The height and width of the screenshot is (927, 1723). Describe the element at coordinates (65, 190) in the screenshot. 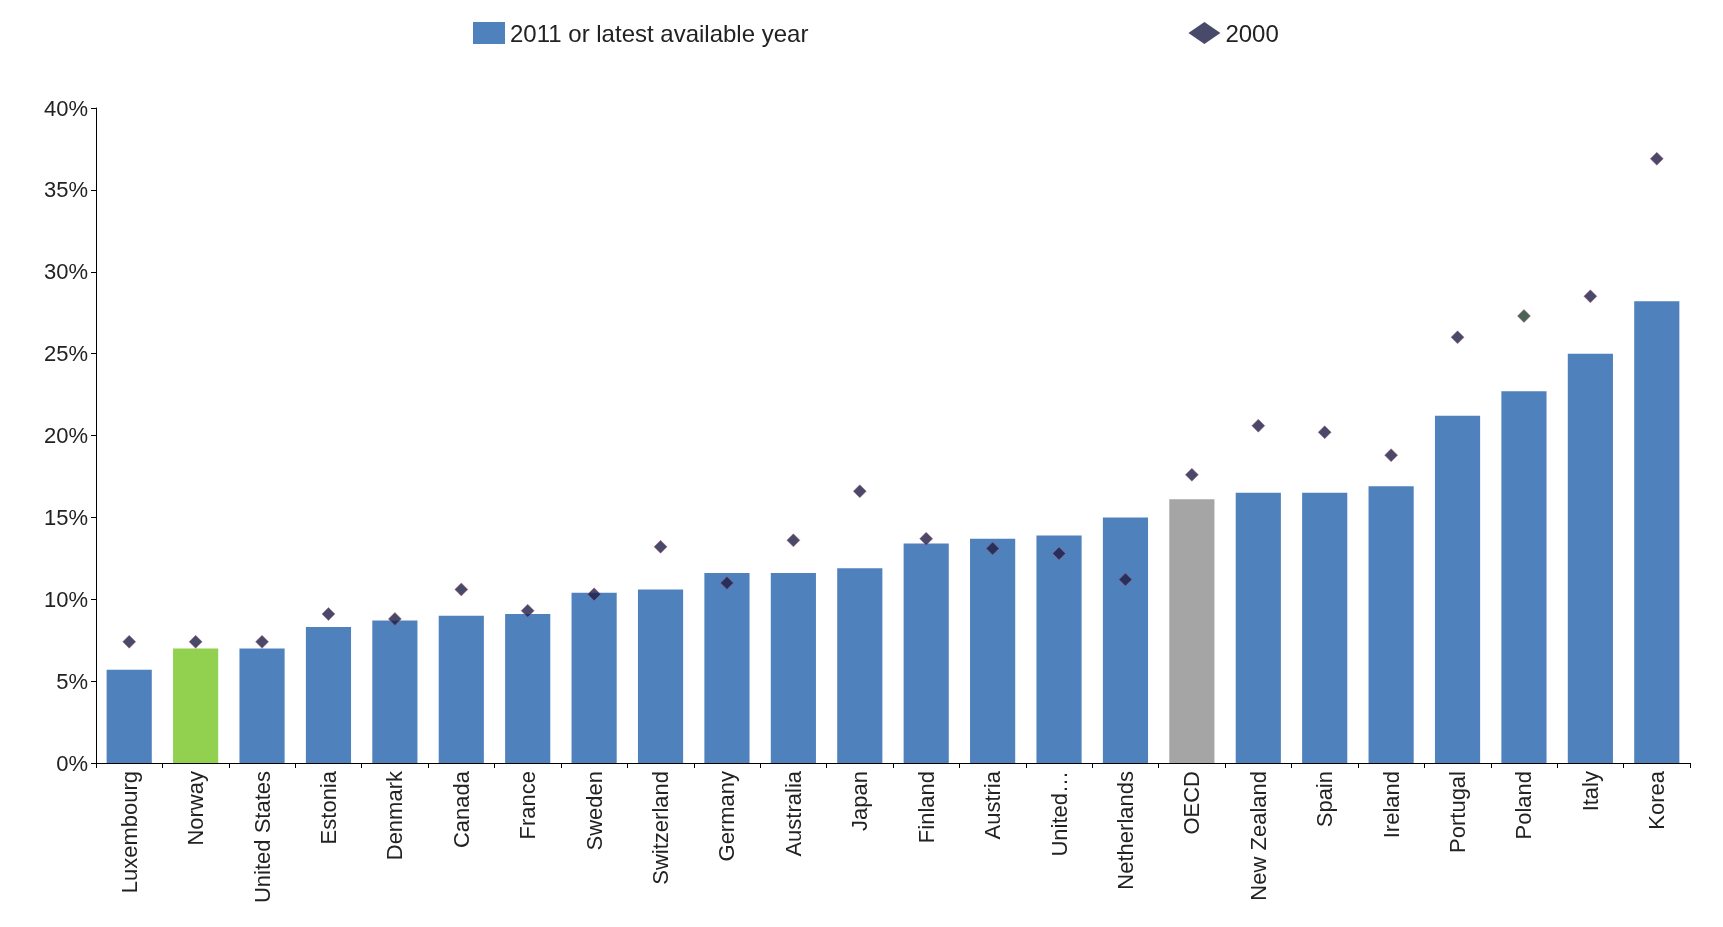

I see `y-tick-label: 35%` at that location.